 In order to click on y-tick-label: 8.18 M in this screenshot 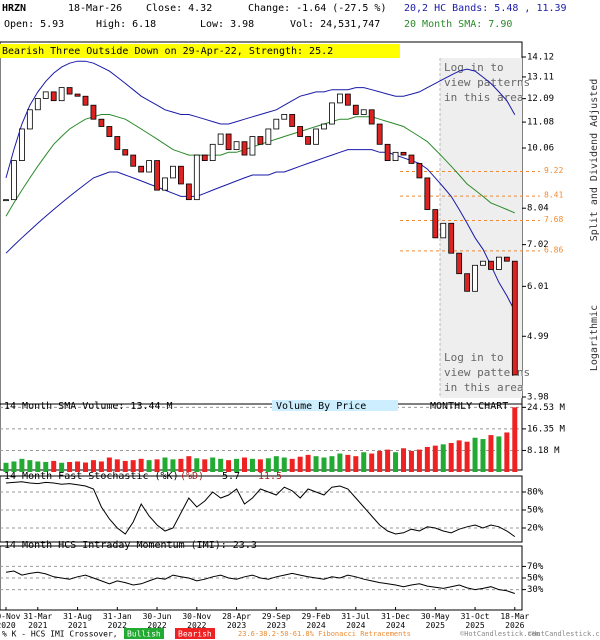, I will do `click(543, 451)`.